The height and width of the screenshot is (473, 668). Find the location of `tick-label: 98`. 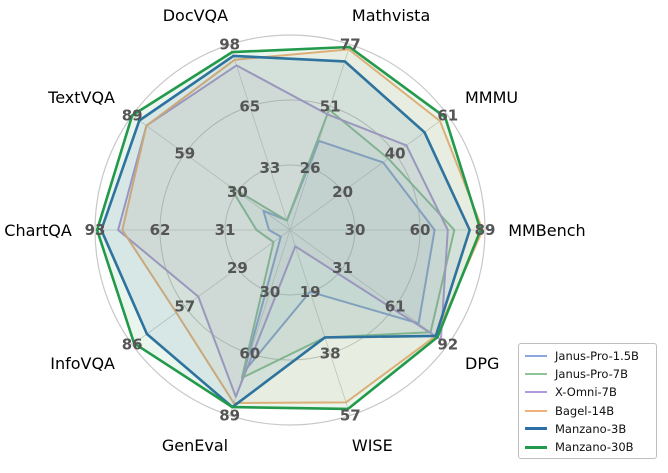

tick-label: 98 is located at coordinates (229, 45).